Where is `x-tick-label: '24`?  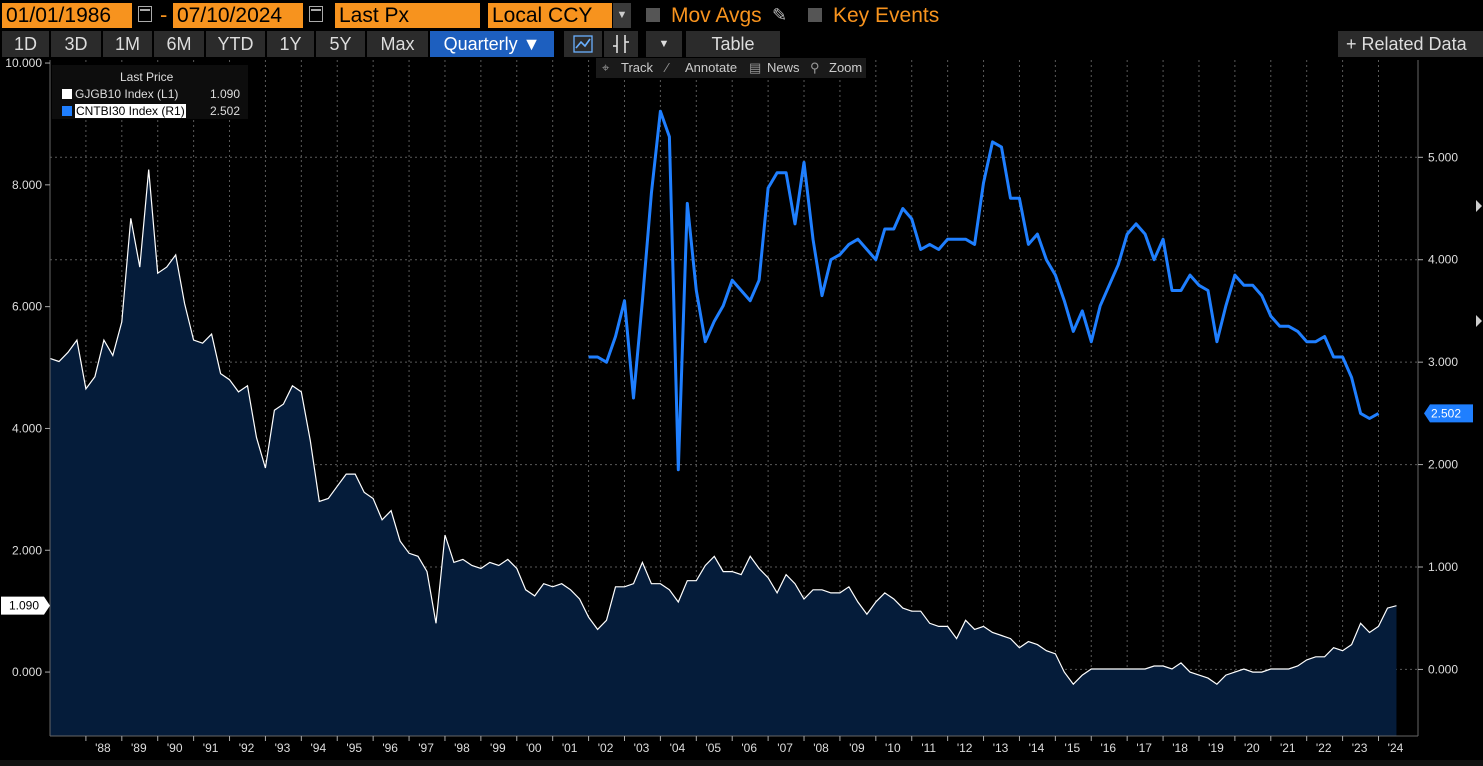 x-tick-label: '24 is located at coordinates (1396, 748).